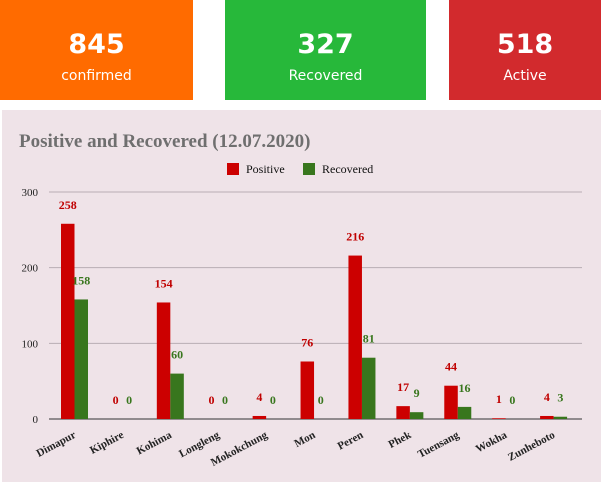 The image size is (601, 485). What do you see at coordinates (451, 367) in the screenshot?
I see `value-label-positive: 44` at bounding box center [451, 367].